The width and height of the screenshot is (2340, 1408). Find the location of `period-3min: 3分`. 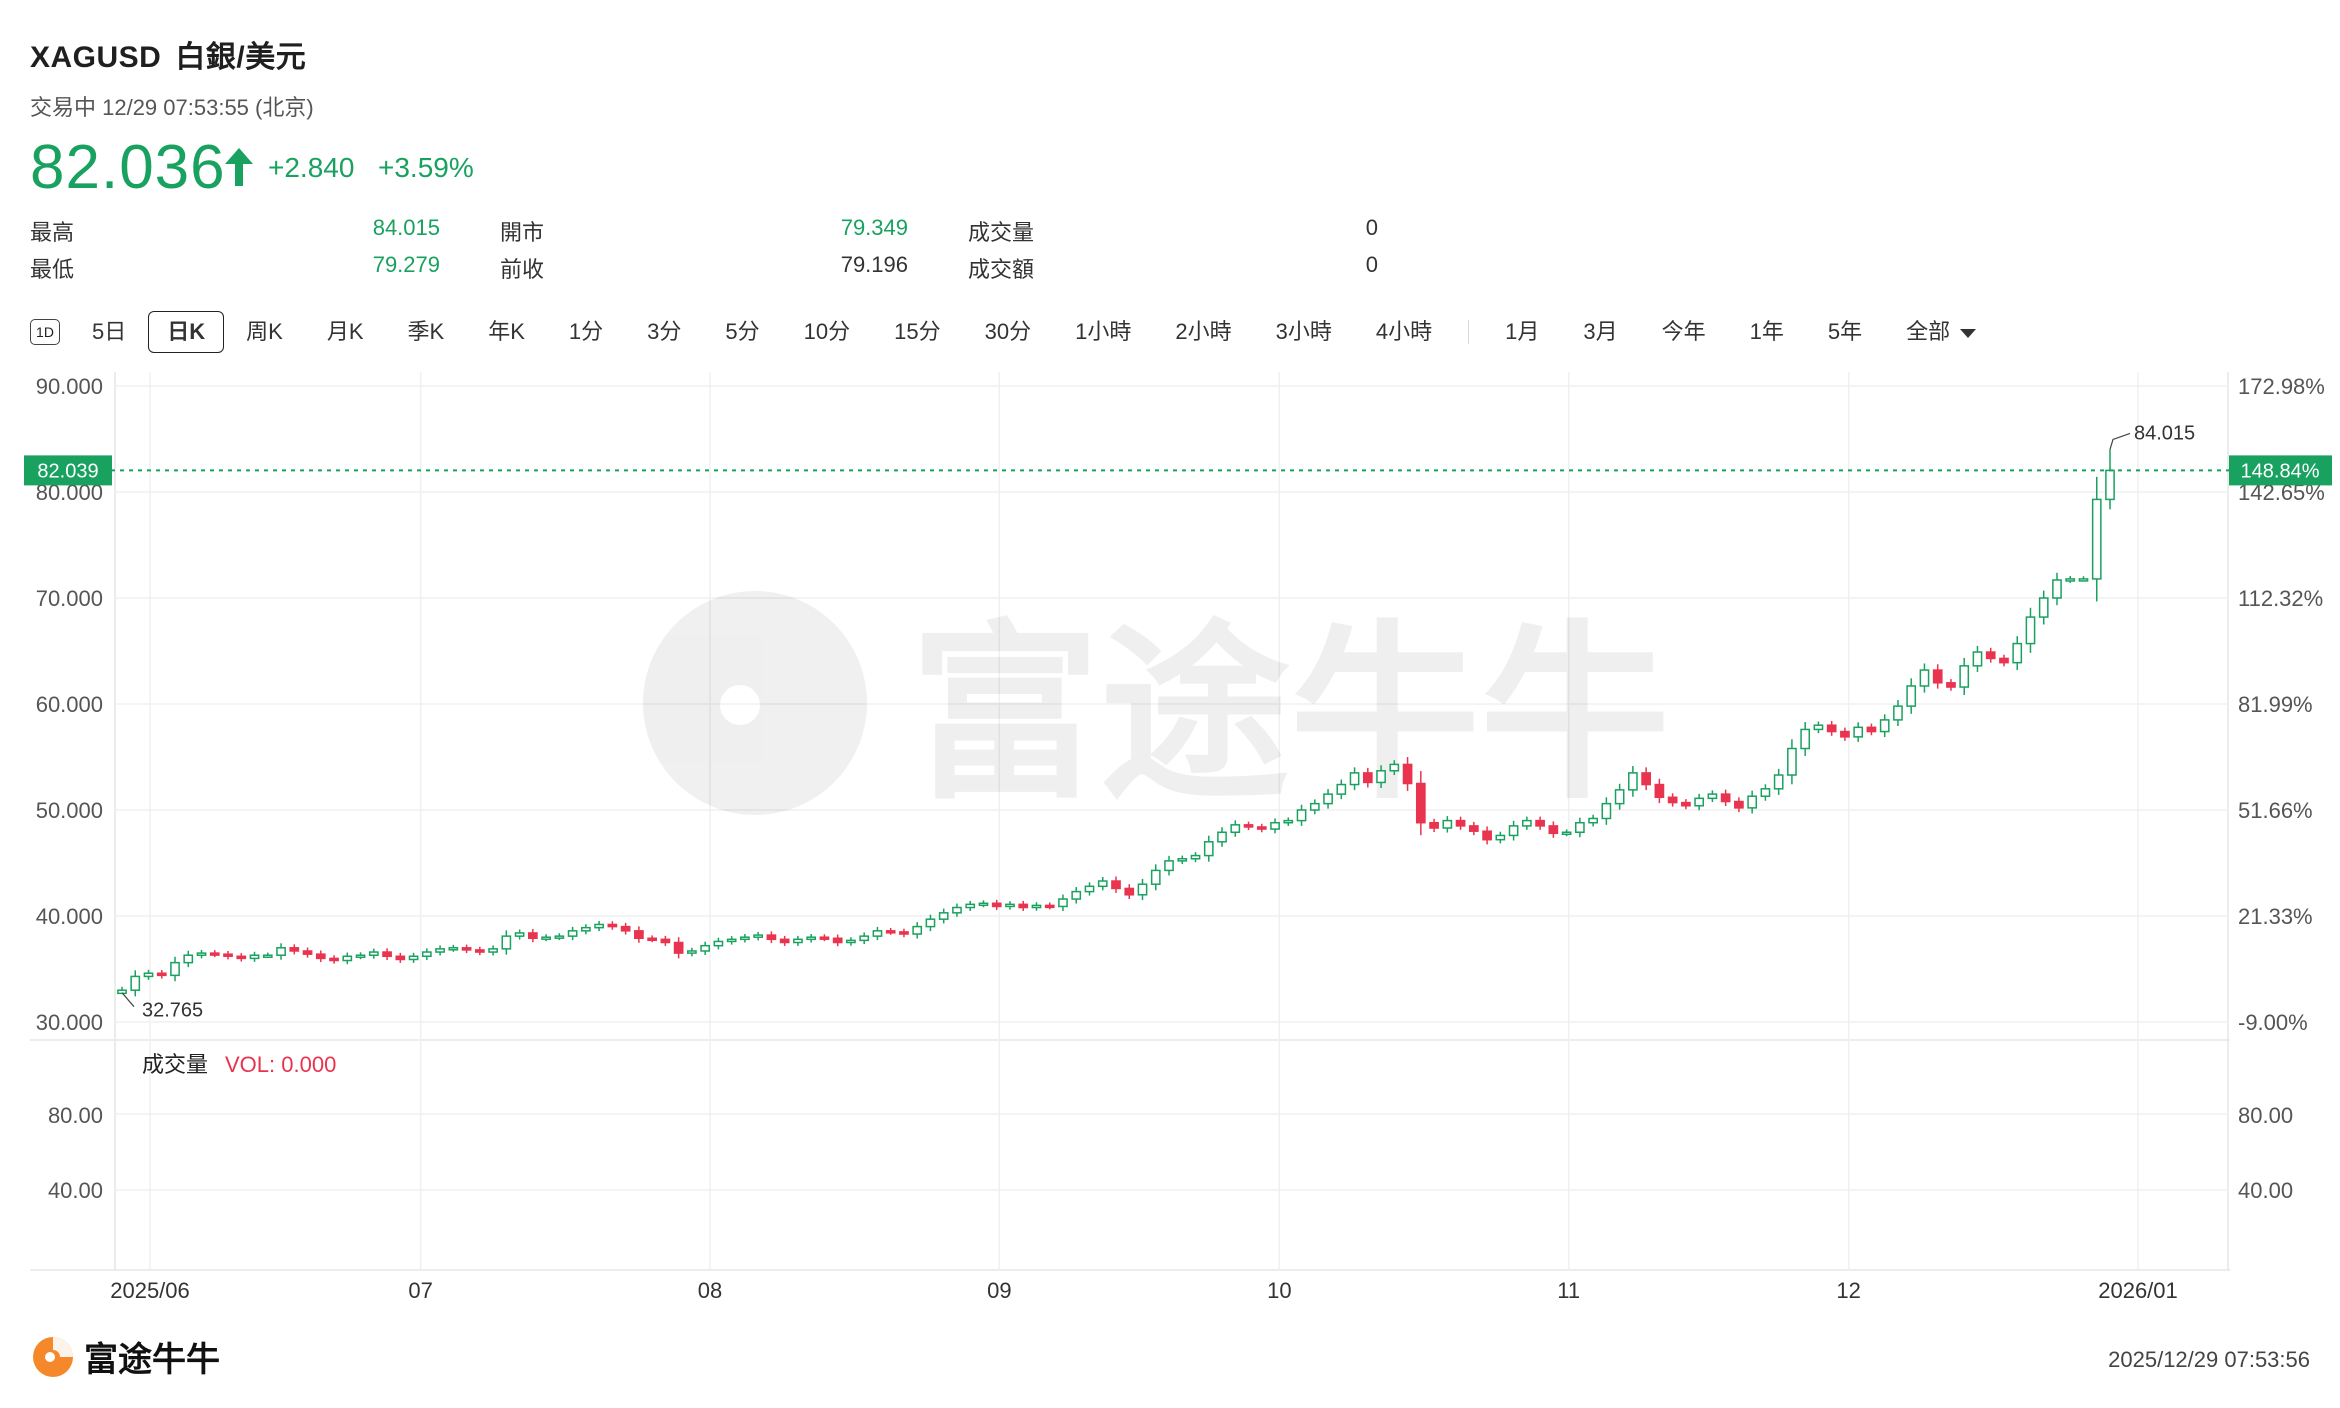

period-3min: 3分 is located at coordinates (664, 331).